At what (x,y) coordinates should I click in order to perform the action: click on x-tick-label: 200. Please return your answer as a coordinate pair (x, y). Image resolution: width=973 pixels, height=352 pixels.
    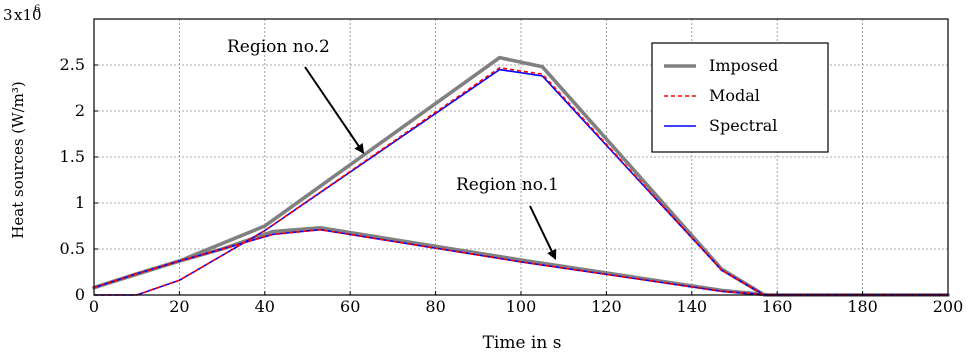
    Looking at the image, I should click on (948, 306).